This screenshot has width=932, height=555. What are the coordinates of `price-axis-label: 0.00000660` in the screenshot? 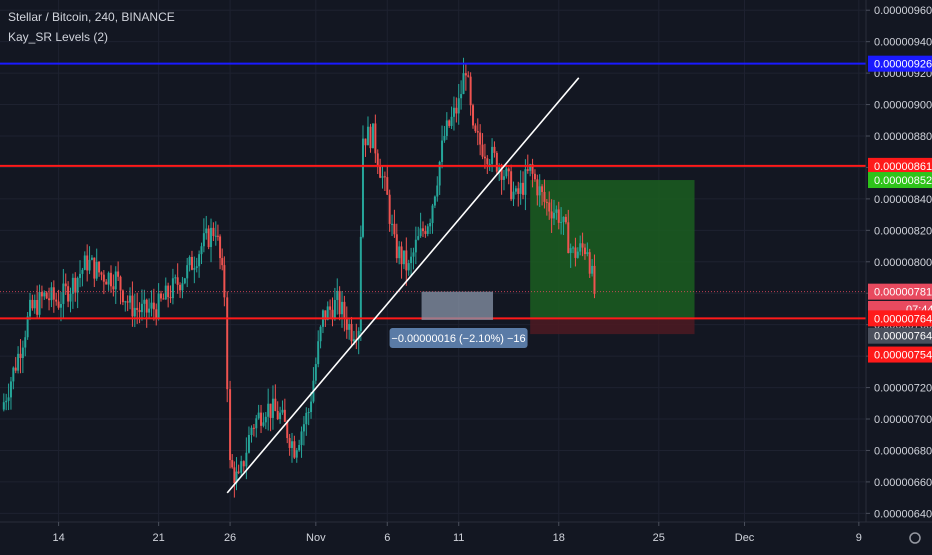 It's located at (903, 483).